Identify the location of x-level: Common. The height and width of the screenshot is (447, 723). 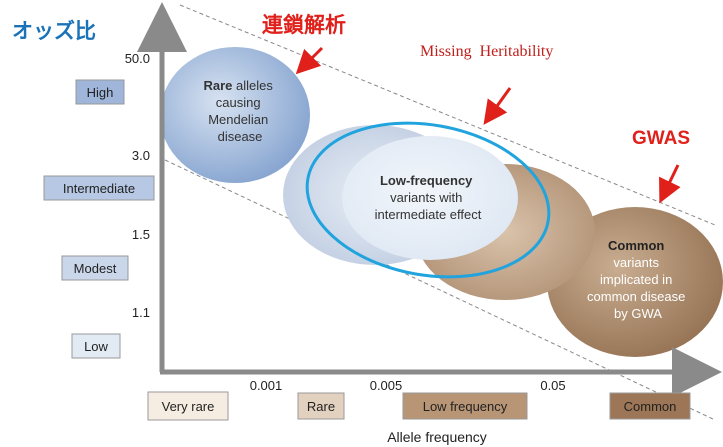
(650, 406).